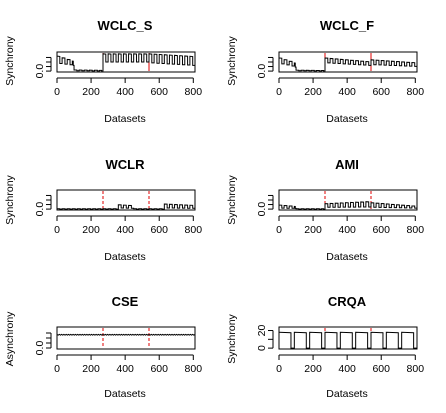 This screenshot has height=413, width=446. Describe the element at coordinates (347, 301) in the screenshot. I see `panel-title: CRQA` at that location.